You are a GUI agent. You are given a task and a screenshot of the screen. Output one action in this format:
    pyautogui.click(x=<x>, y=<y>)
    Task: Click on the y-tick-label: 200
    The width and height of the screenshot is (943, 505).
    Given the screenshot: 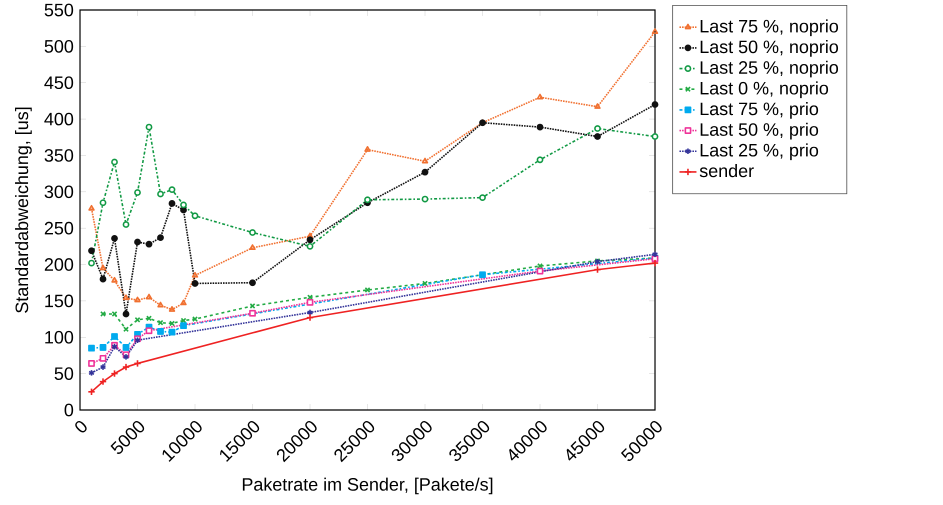 What is the action you would take?
    pyautogui.click(x=59, y=264)
    